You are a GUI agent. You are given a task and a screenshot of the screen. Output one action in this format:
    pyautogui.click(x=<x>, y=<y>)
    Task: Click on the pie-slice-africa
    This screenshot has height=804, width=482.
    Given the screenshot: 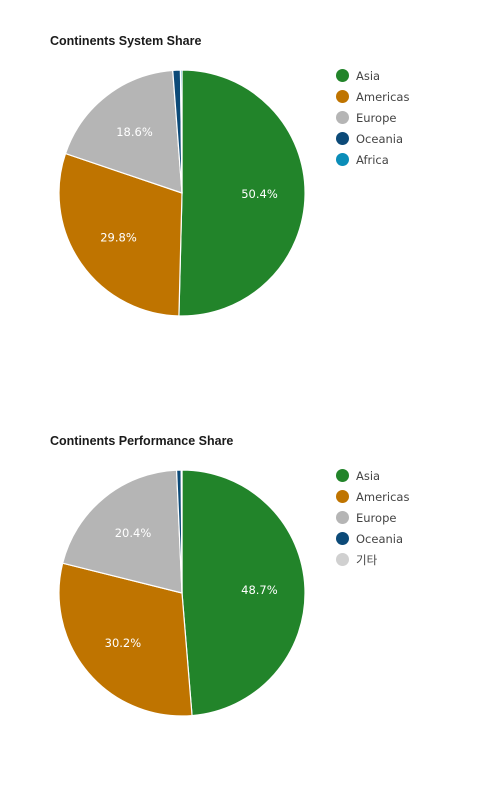 What is the action you would take?
    pyautogui.click(x=181, y=131)
    